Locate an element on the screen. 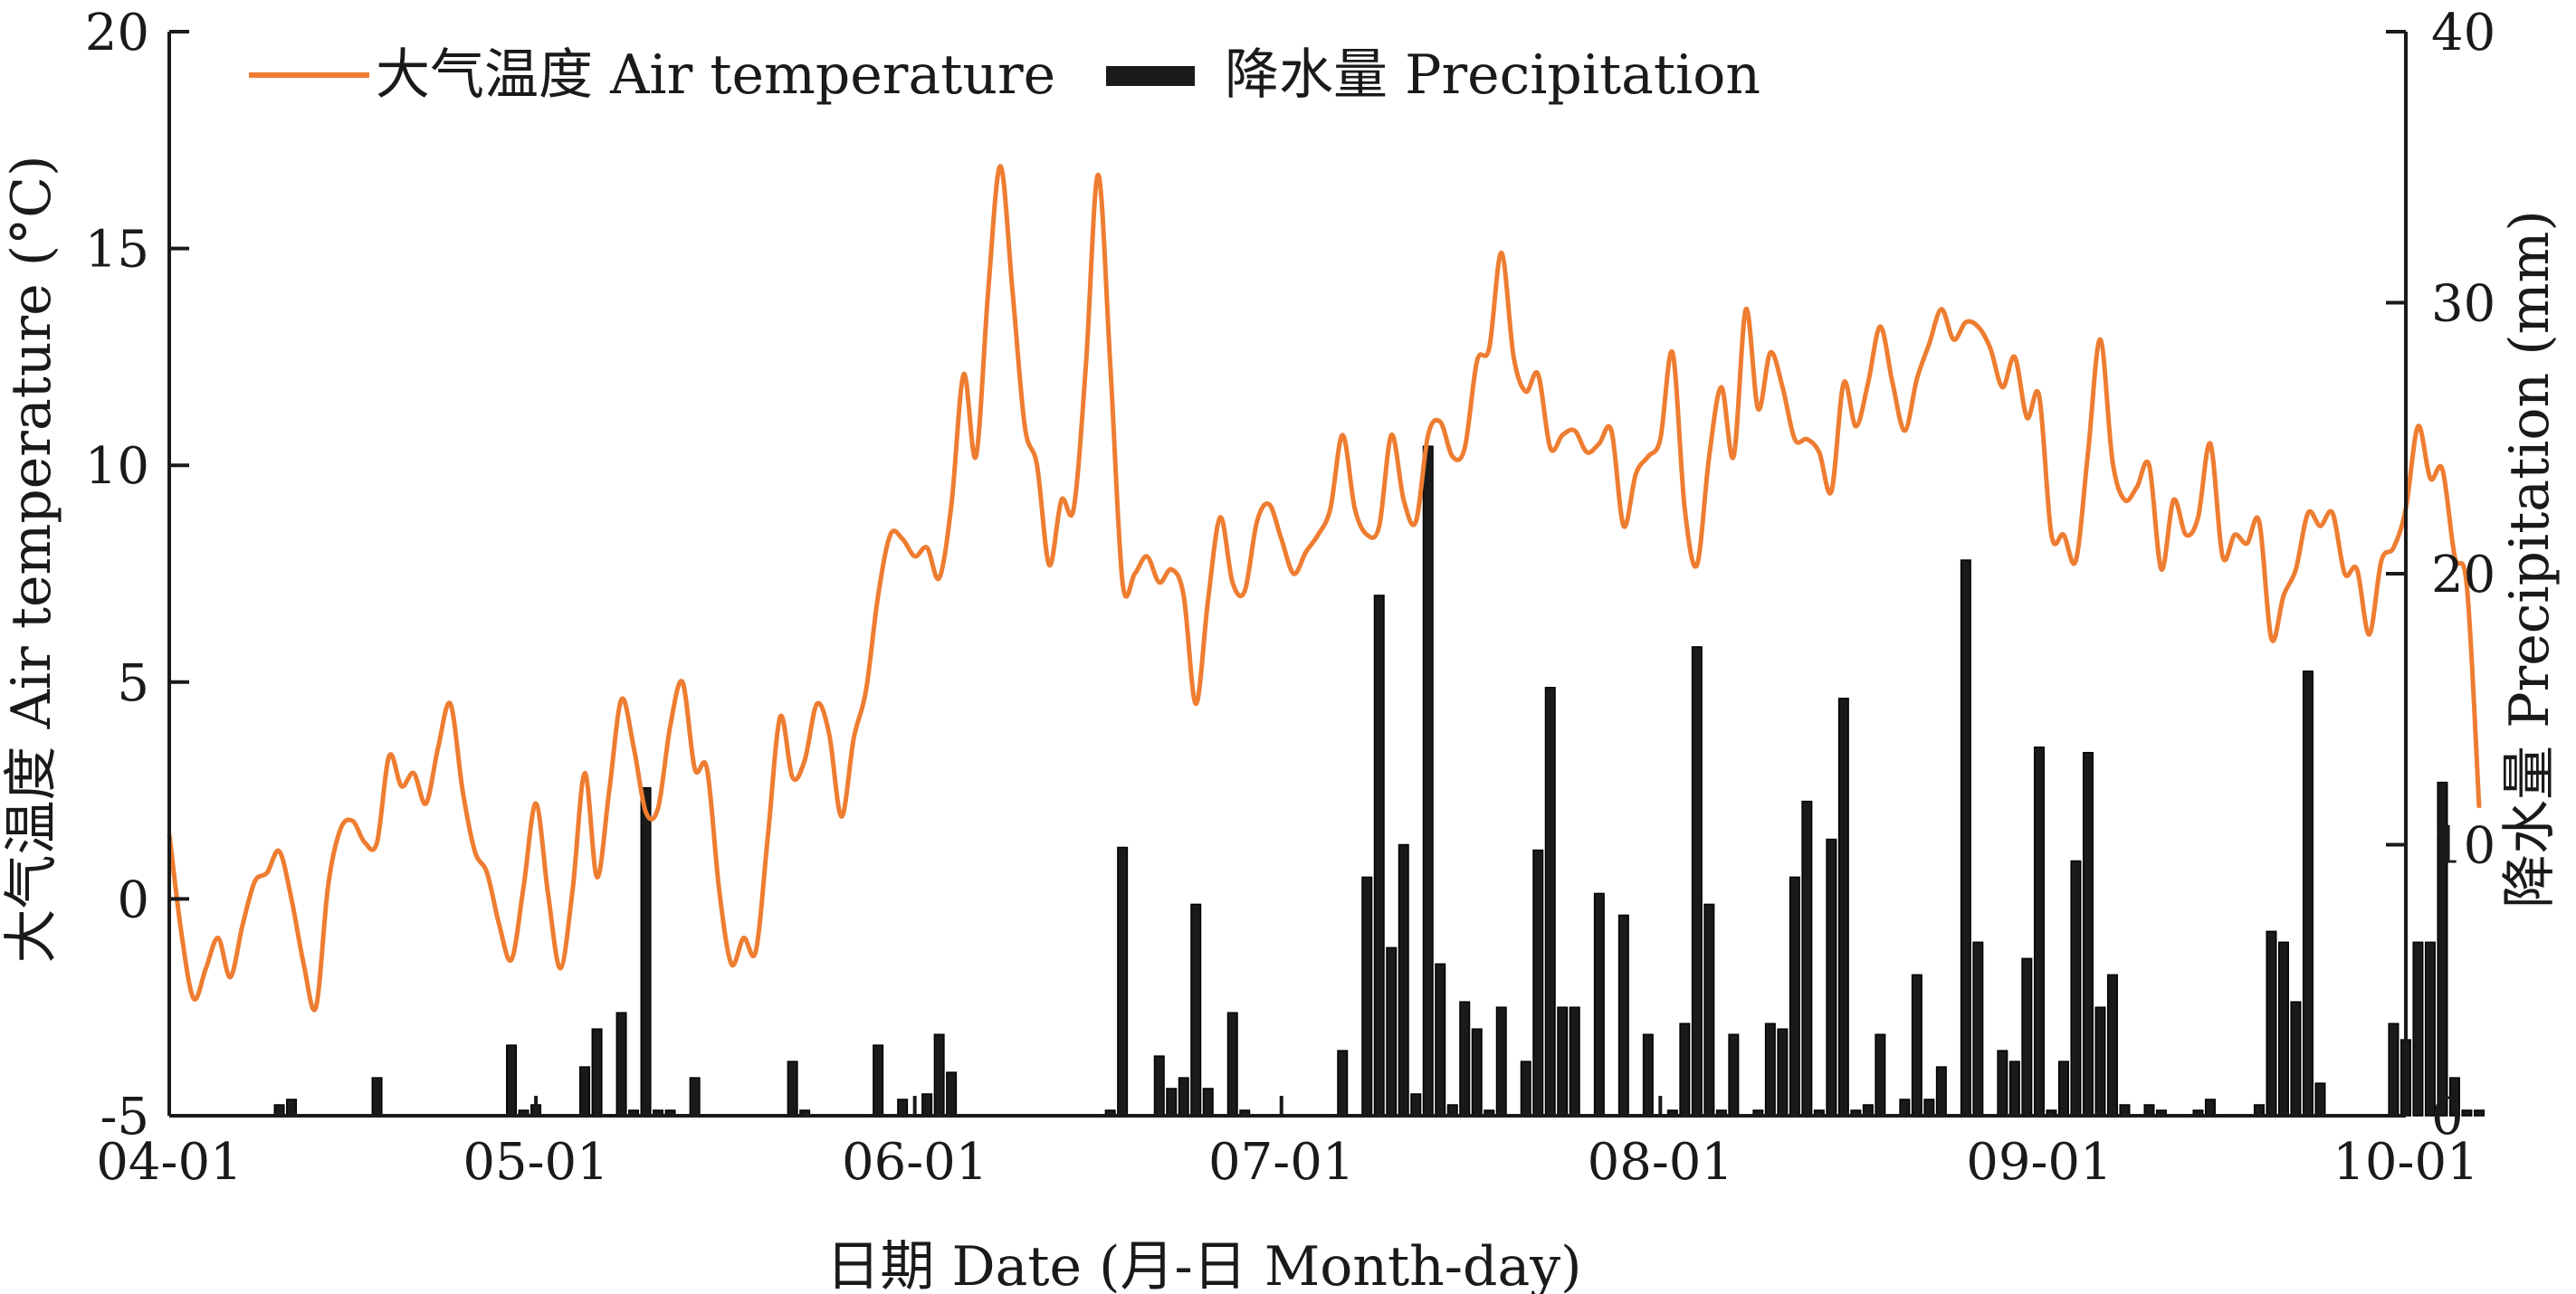  x-tick-label: 09-01 is located at coordinates (2039, 1162).